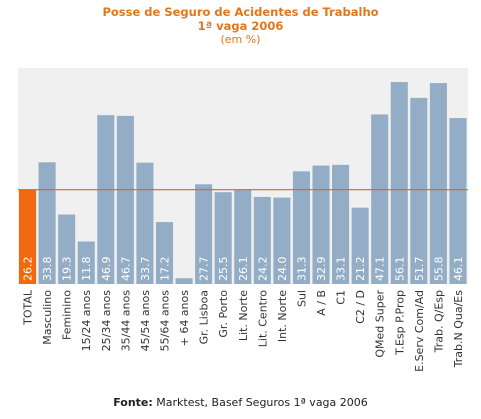  What do you see at coordinates (419, 269) in the screenshot?
I see `value-label: 51.7` at bounding box center [419, 269].